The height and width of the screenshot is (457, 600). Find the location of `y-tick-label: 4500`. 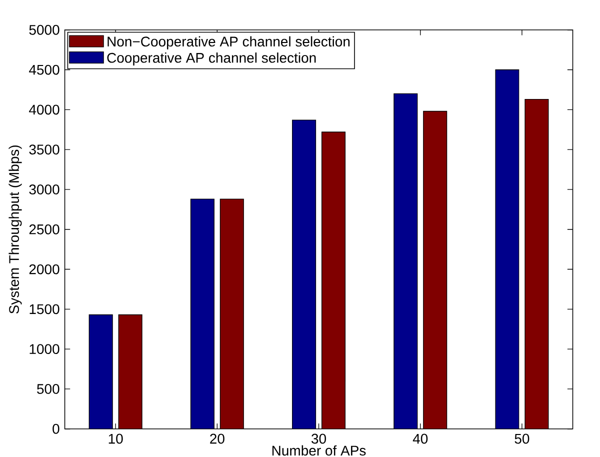

y-tick-label: 4500 is located at coordinates (44, 69).